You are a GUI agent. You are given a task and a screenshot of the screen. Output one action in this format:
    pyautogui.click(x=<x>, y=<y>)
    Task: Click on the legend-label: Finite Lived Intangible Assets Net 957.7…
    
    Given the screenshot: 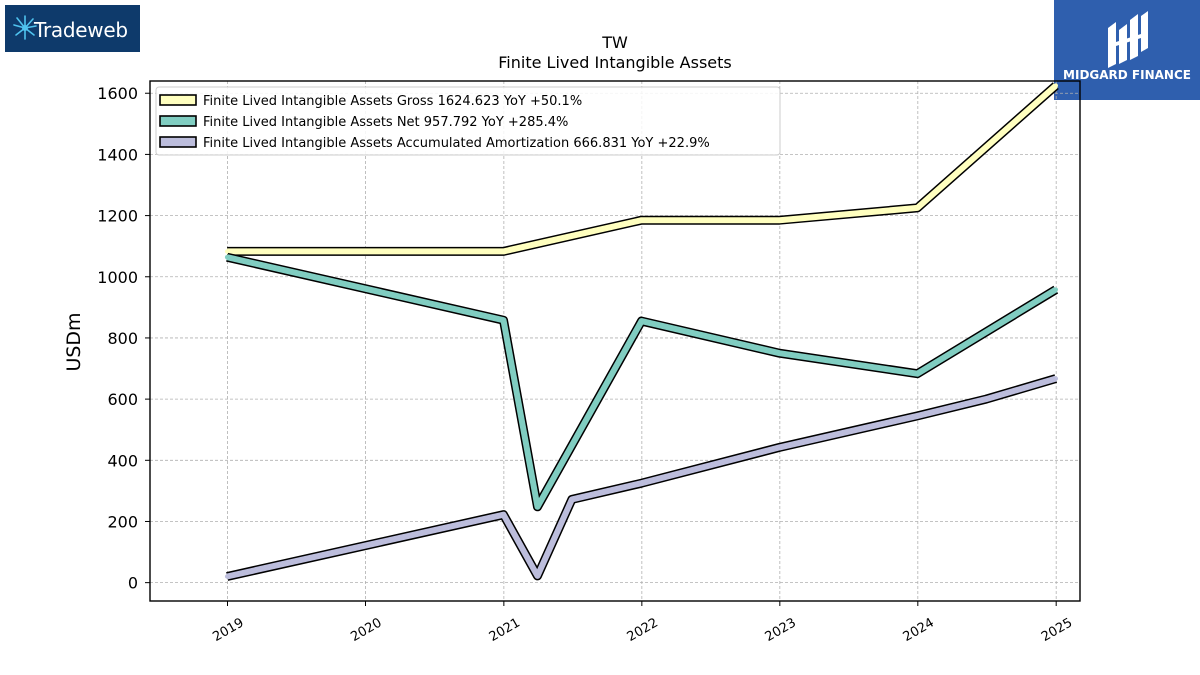 What is the action you would take?
    pyautogui.click(x=385, y=122)
    